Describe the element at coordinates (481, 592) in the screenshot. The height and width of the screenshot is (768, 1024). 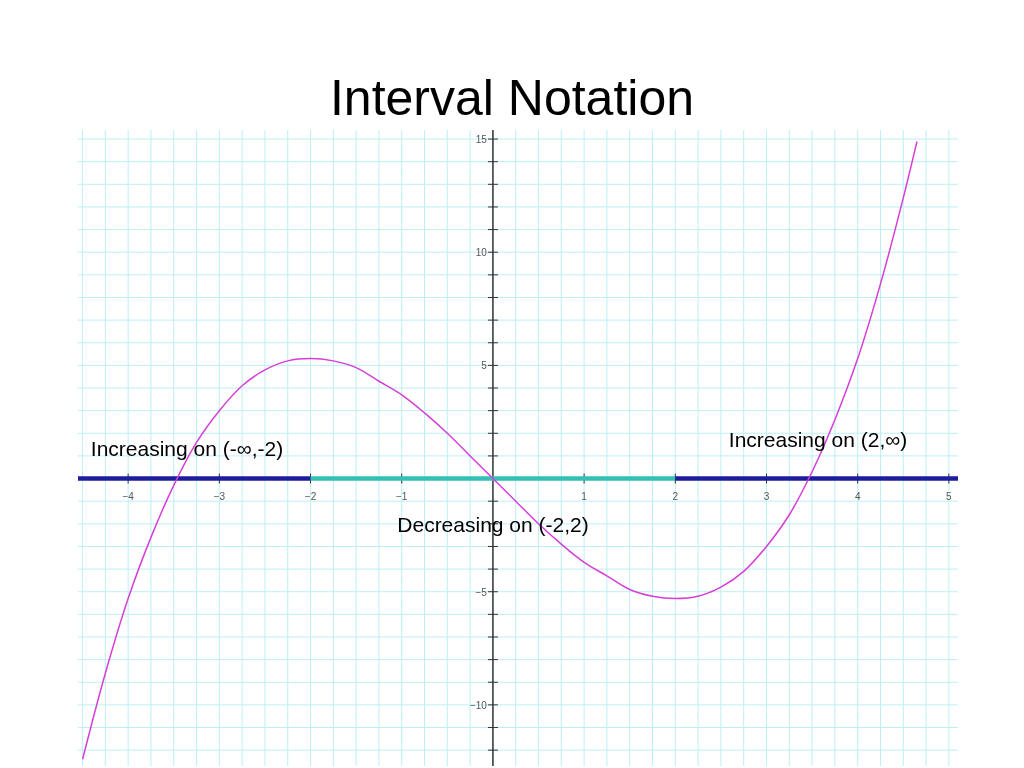
I see `y-tick-label: −5` at that location.